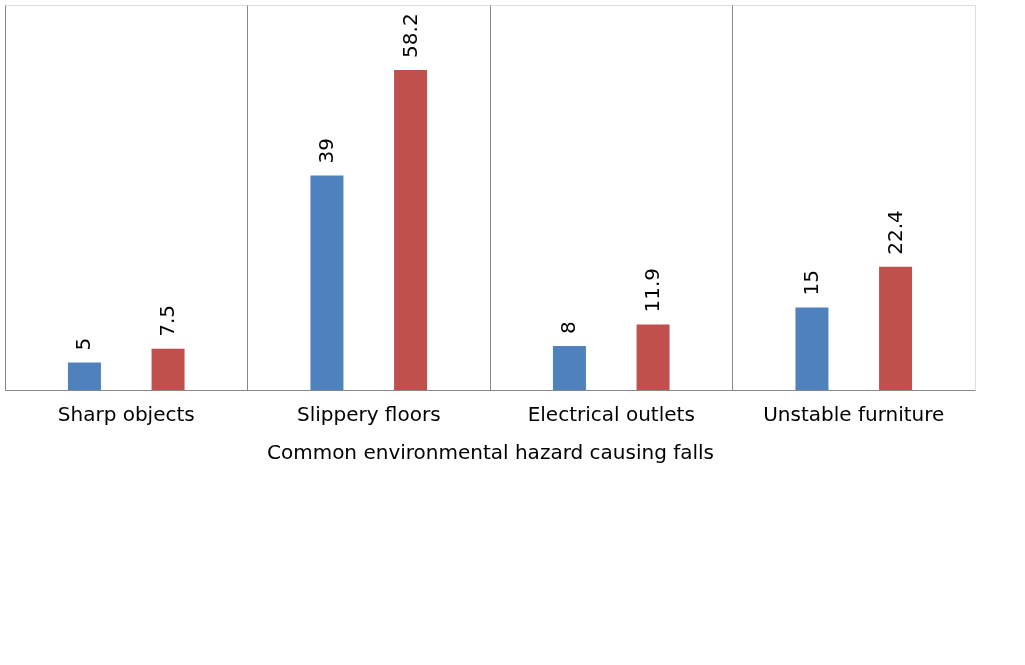  Describe the element at coordinates (167, 320) in the screenshot. I see `data-label: 7.5` at that location.